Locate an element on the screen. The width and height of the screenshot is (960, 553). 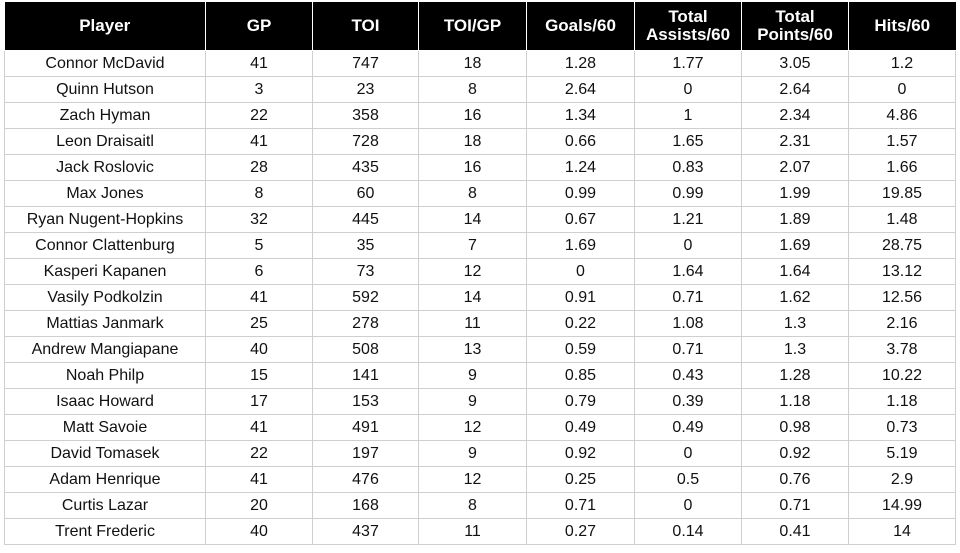
stat-cell: 0.14 is located at coordinates (688, 531).